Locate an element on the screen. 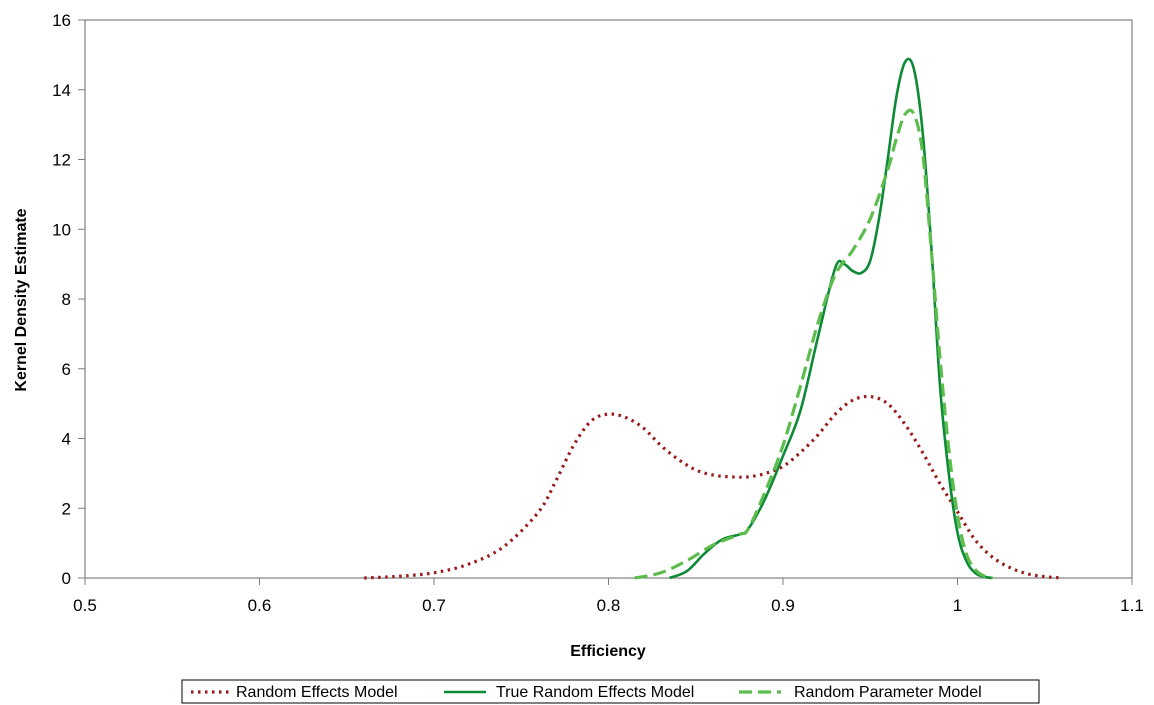  legend-label-random-effects-model: Random Effects Model is located at coordinates (317, 692).